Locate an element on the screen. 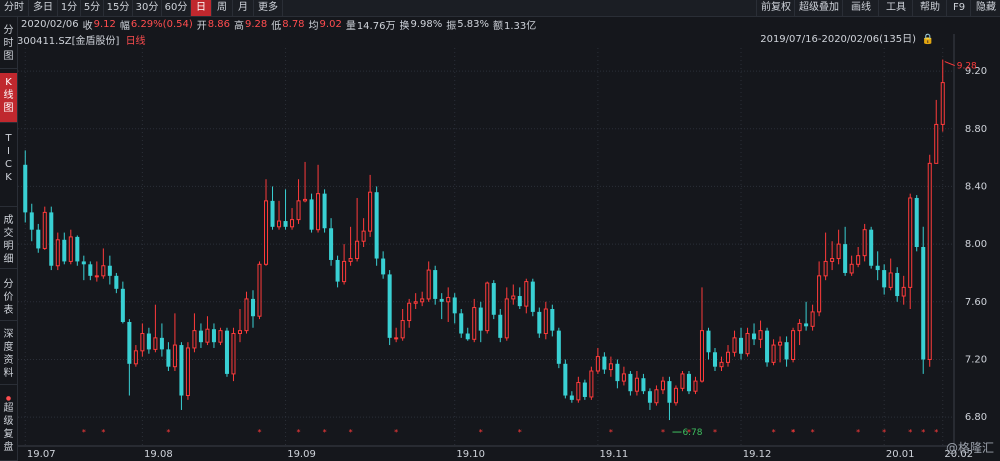  info-high-label: 高 is located at coordinates (239, 26).